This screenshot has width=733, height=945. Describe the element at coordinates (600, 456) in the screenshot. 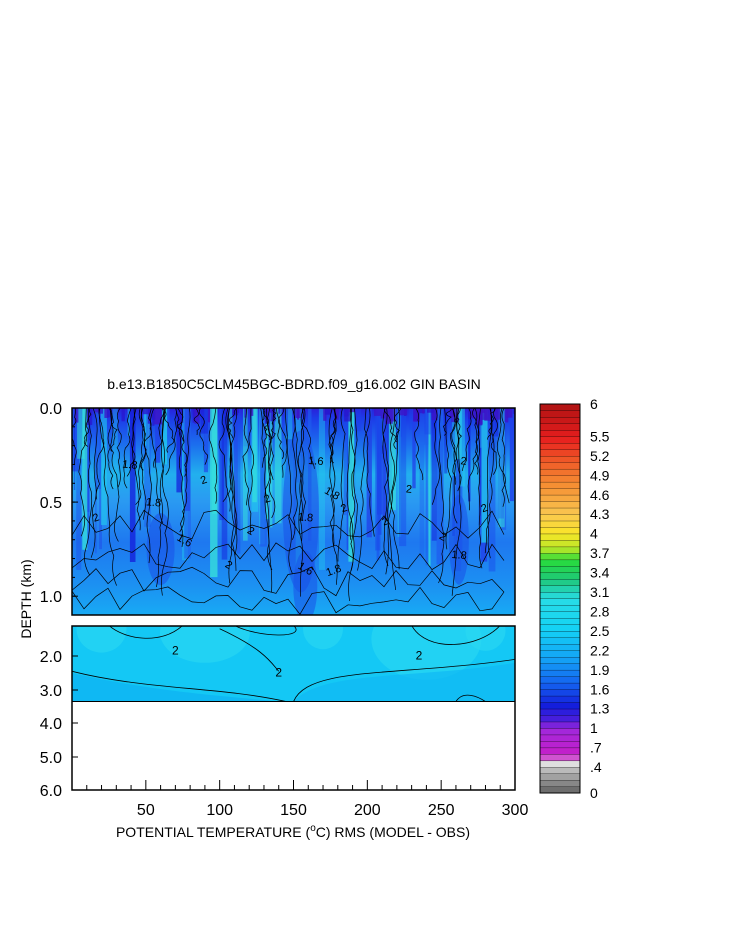

I see `colorbar-label: 5.2` at that location.